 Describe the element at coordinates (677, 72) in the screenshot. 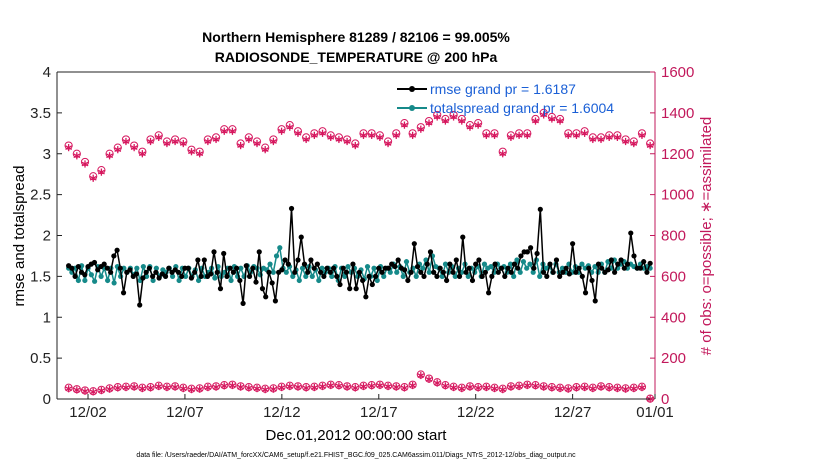

I see `y-tick-label-right: 1600` at that location.